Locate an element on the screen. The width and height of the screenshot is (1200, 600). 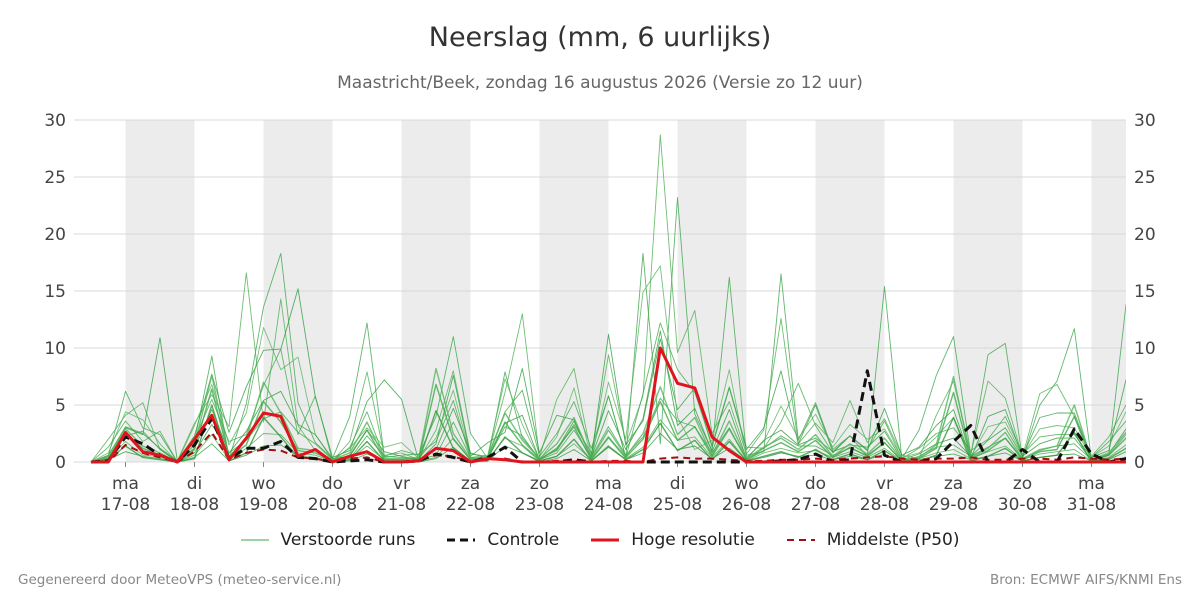
y-tick-left-20: 20 is located at coordinates (55, 235).